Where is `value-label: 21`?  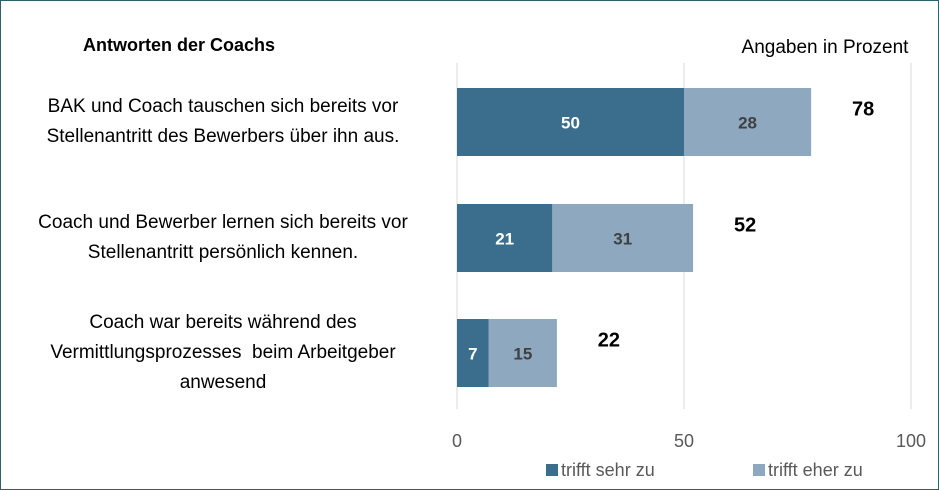
value-label: 21 is located at coordinates (504, 238).